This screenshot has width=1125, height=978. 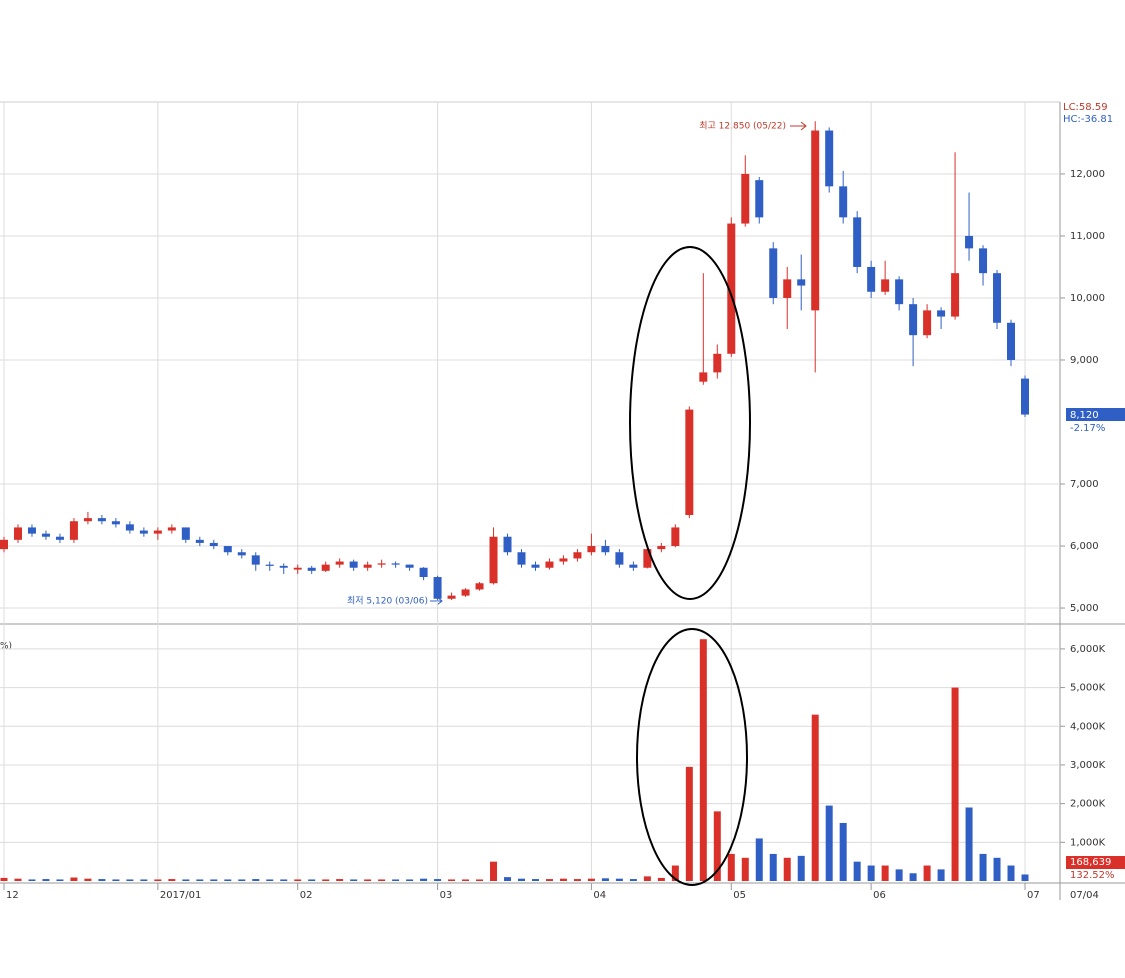 I want to click on indicator-label: HC:-36.81, so click(x=1088, y=119).